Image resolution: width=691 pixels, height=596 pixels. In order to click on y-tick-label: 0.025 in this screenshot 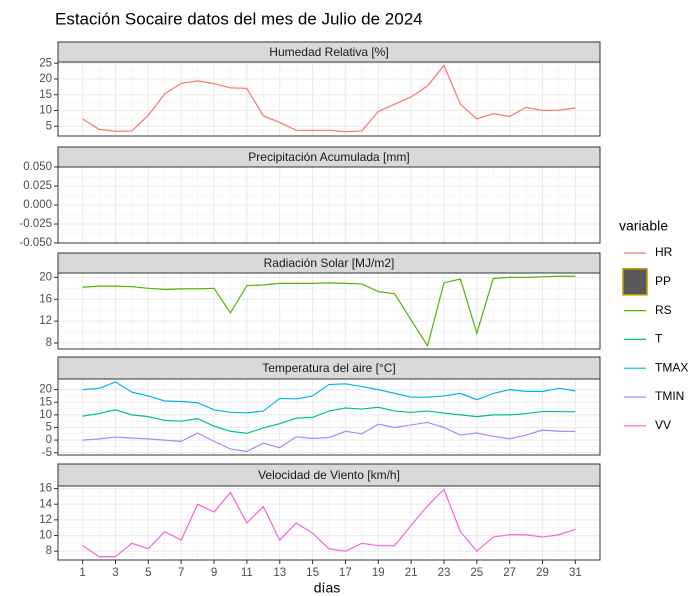, I will do `click(37, 186)`.